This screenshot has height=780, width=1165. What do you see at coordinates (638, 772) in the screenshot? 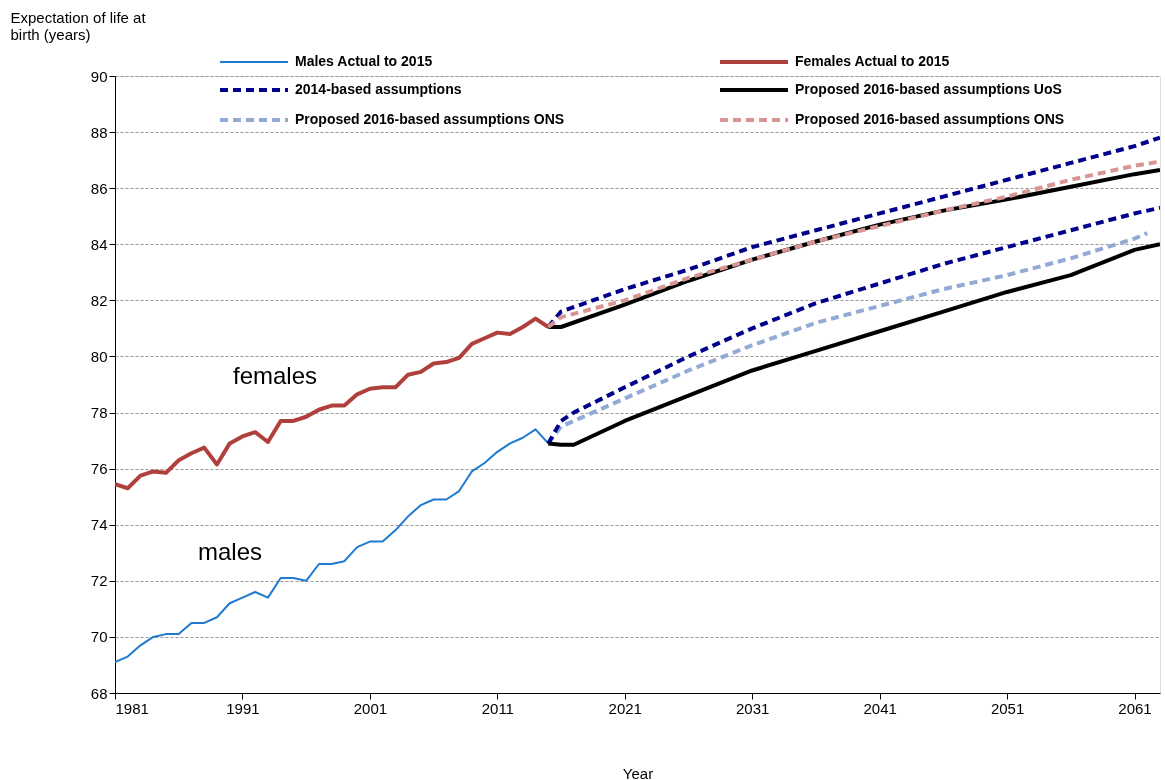
I see `x-axis-title: Year` at bounding box center [638, 772].